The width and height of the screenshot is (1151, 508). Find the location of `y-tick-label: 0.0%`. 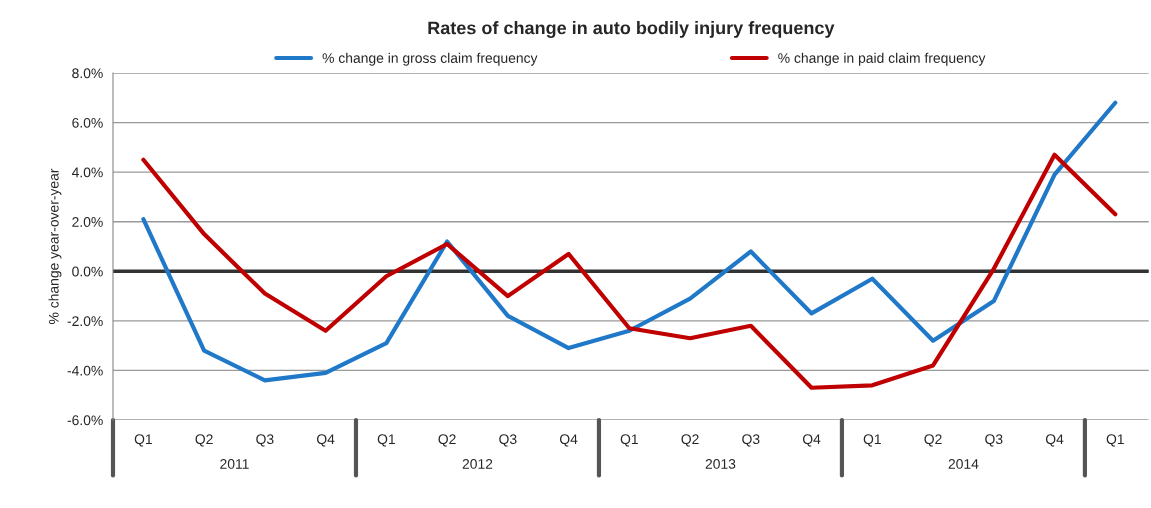

y-tick-label: 0.0% is located at coordinates (87, 271).